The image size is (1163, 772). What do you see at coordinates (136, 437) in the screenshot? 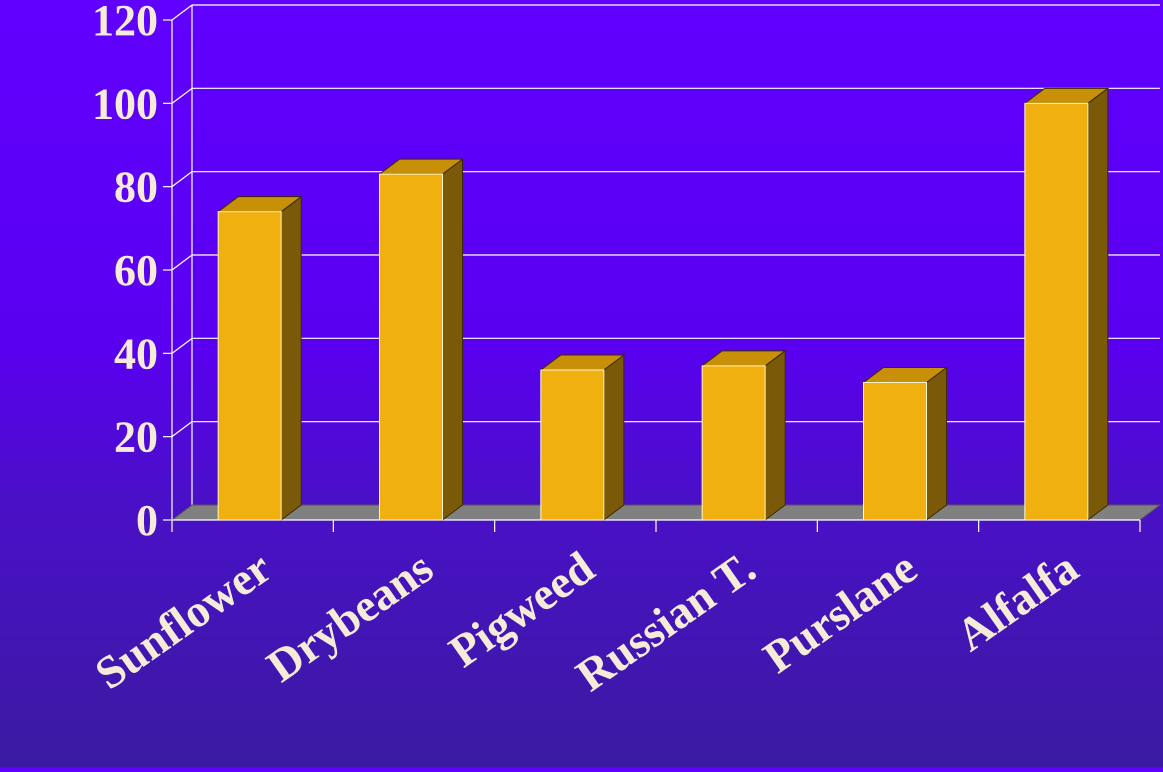
I see `y-tick-label: 20` at bounding box center [136, 437].